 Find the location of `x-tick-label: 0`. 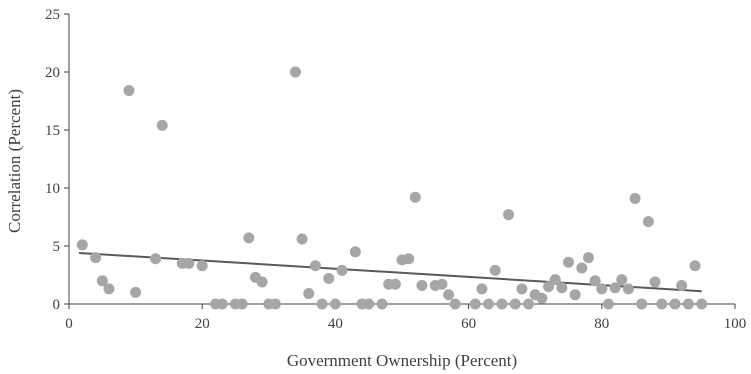

x-tick-label: 0 is located at coordinates (69, 324).